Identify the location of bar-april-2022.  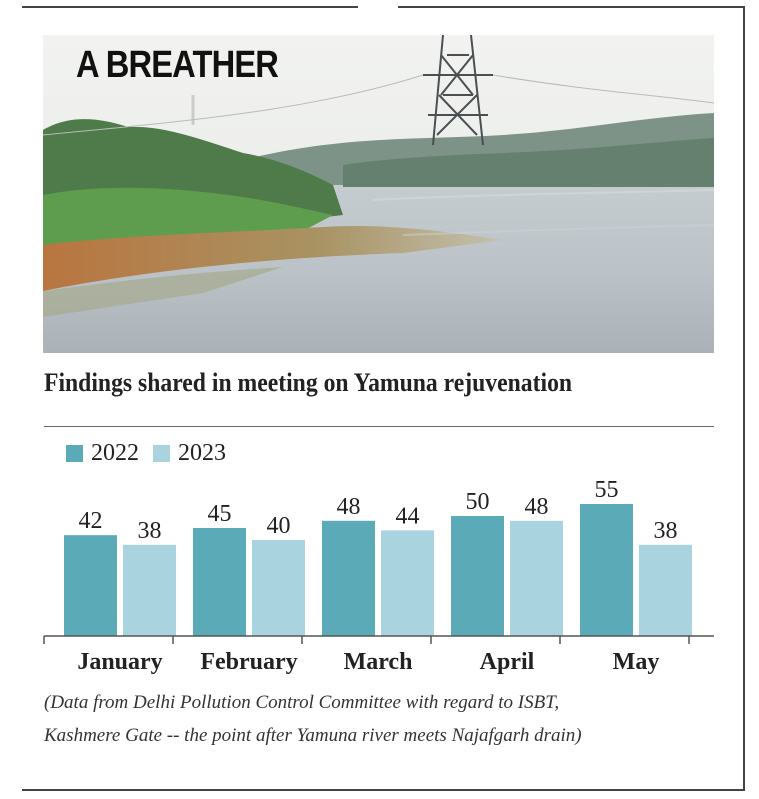
(477, 576).